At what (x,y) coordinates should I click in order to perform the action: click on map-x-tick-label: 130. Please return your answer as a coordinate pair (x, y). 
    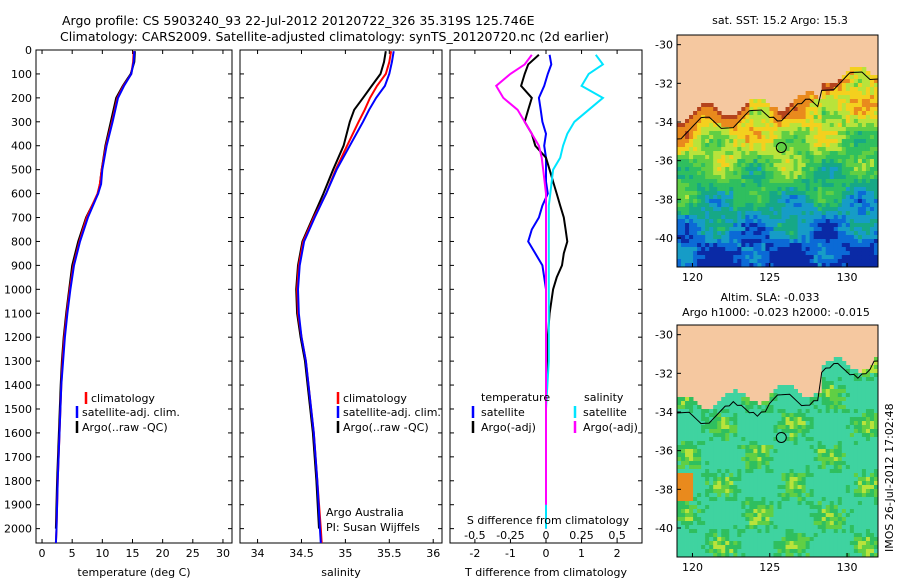
    Looking at the image, I should click on (847, 567).